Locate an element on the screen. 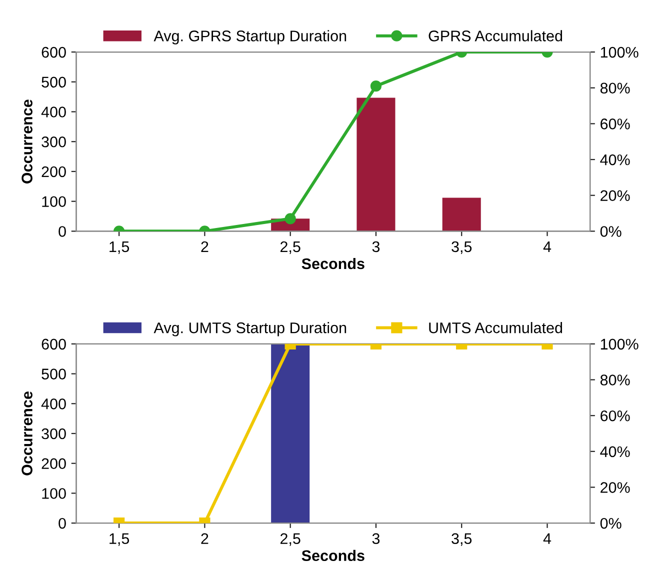  legend-label: Avg. GPRS Startup Duration is located at coordinates (250, 37).